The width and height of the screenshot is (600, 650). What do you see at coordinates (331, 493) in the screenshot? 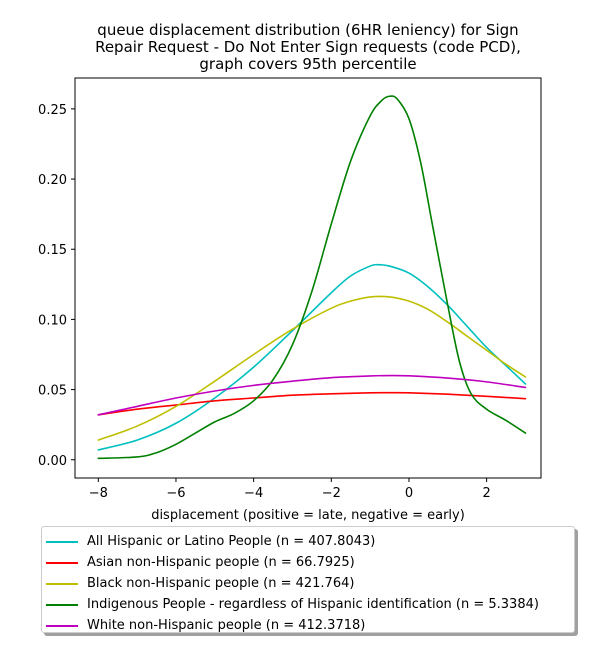
I see `x-tick-label: −2` at bounding box center [331, 493].